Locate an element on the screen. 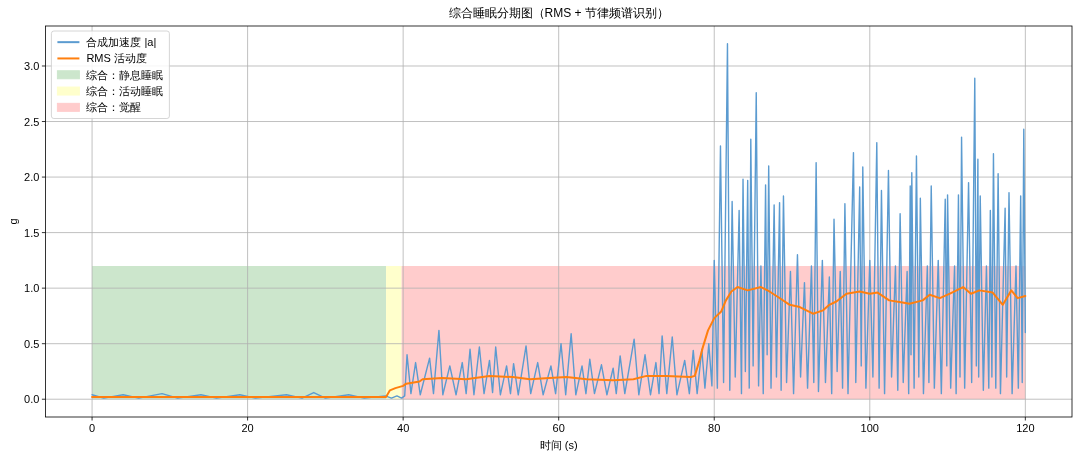 The image size is (1080, 459). y-tick-label: 1.0 is located at coordinates (32, 288).